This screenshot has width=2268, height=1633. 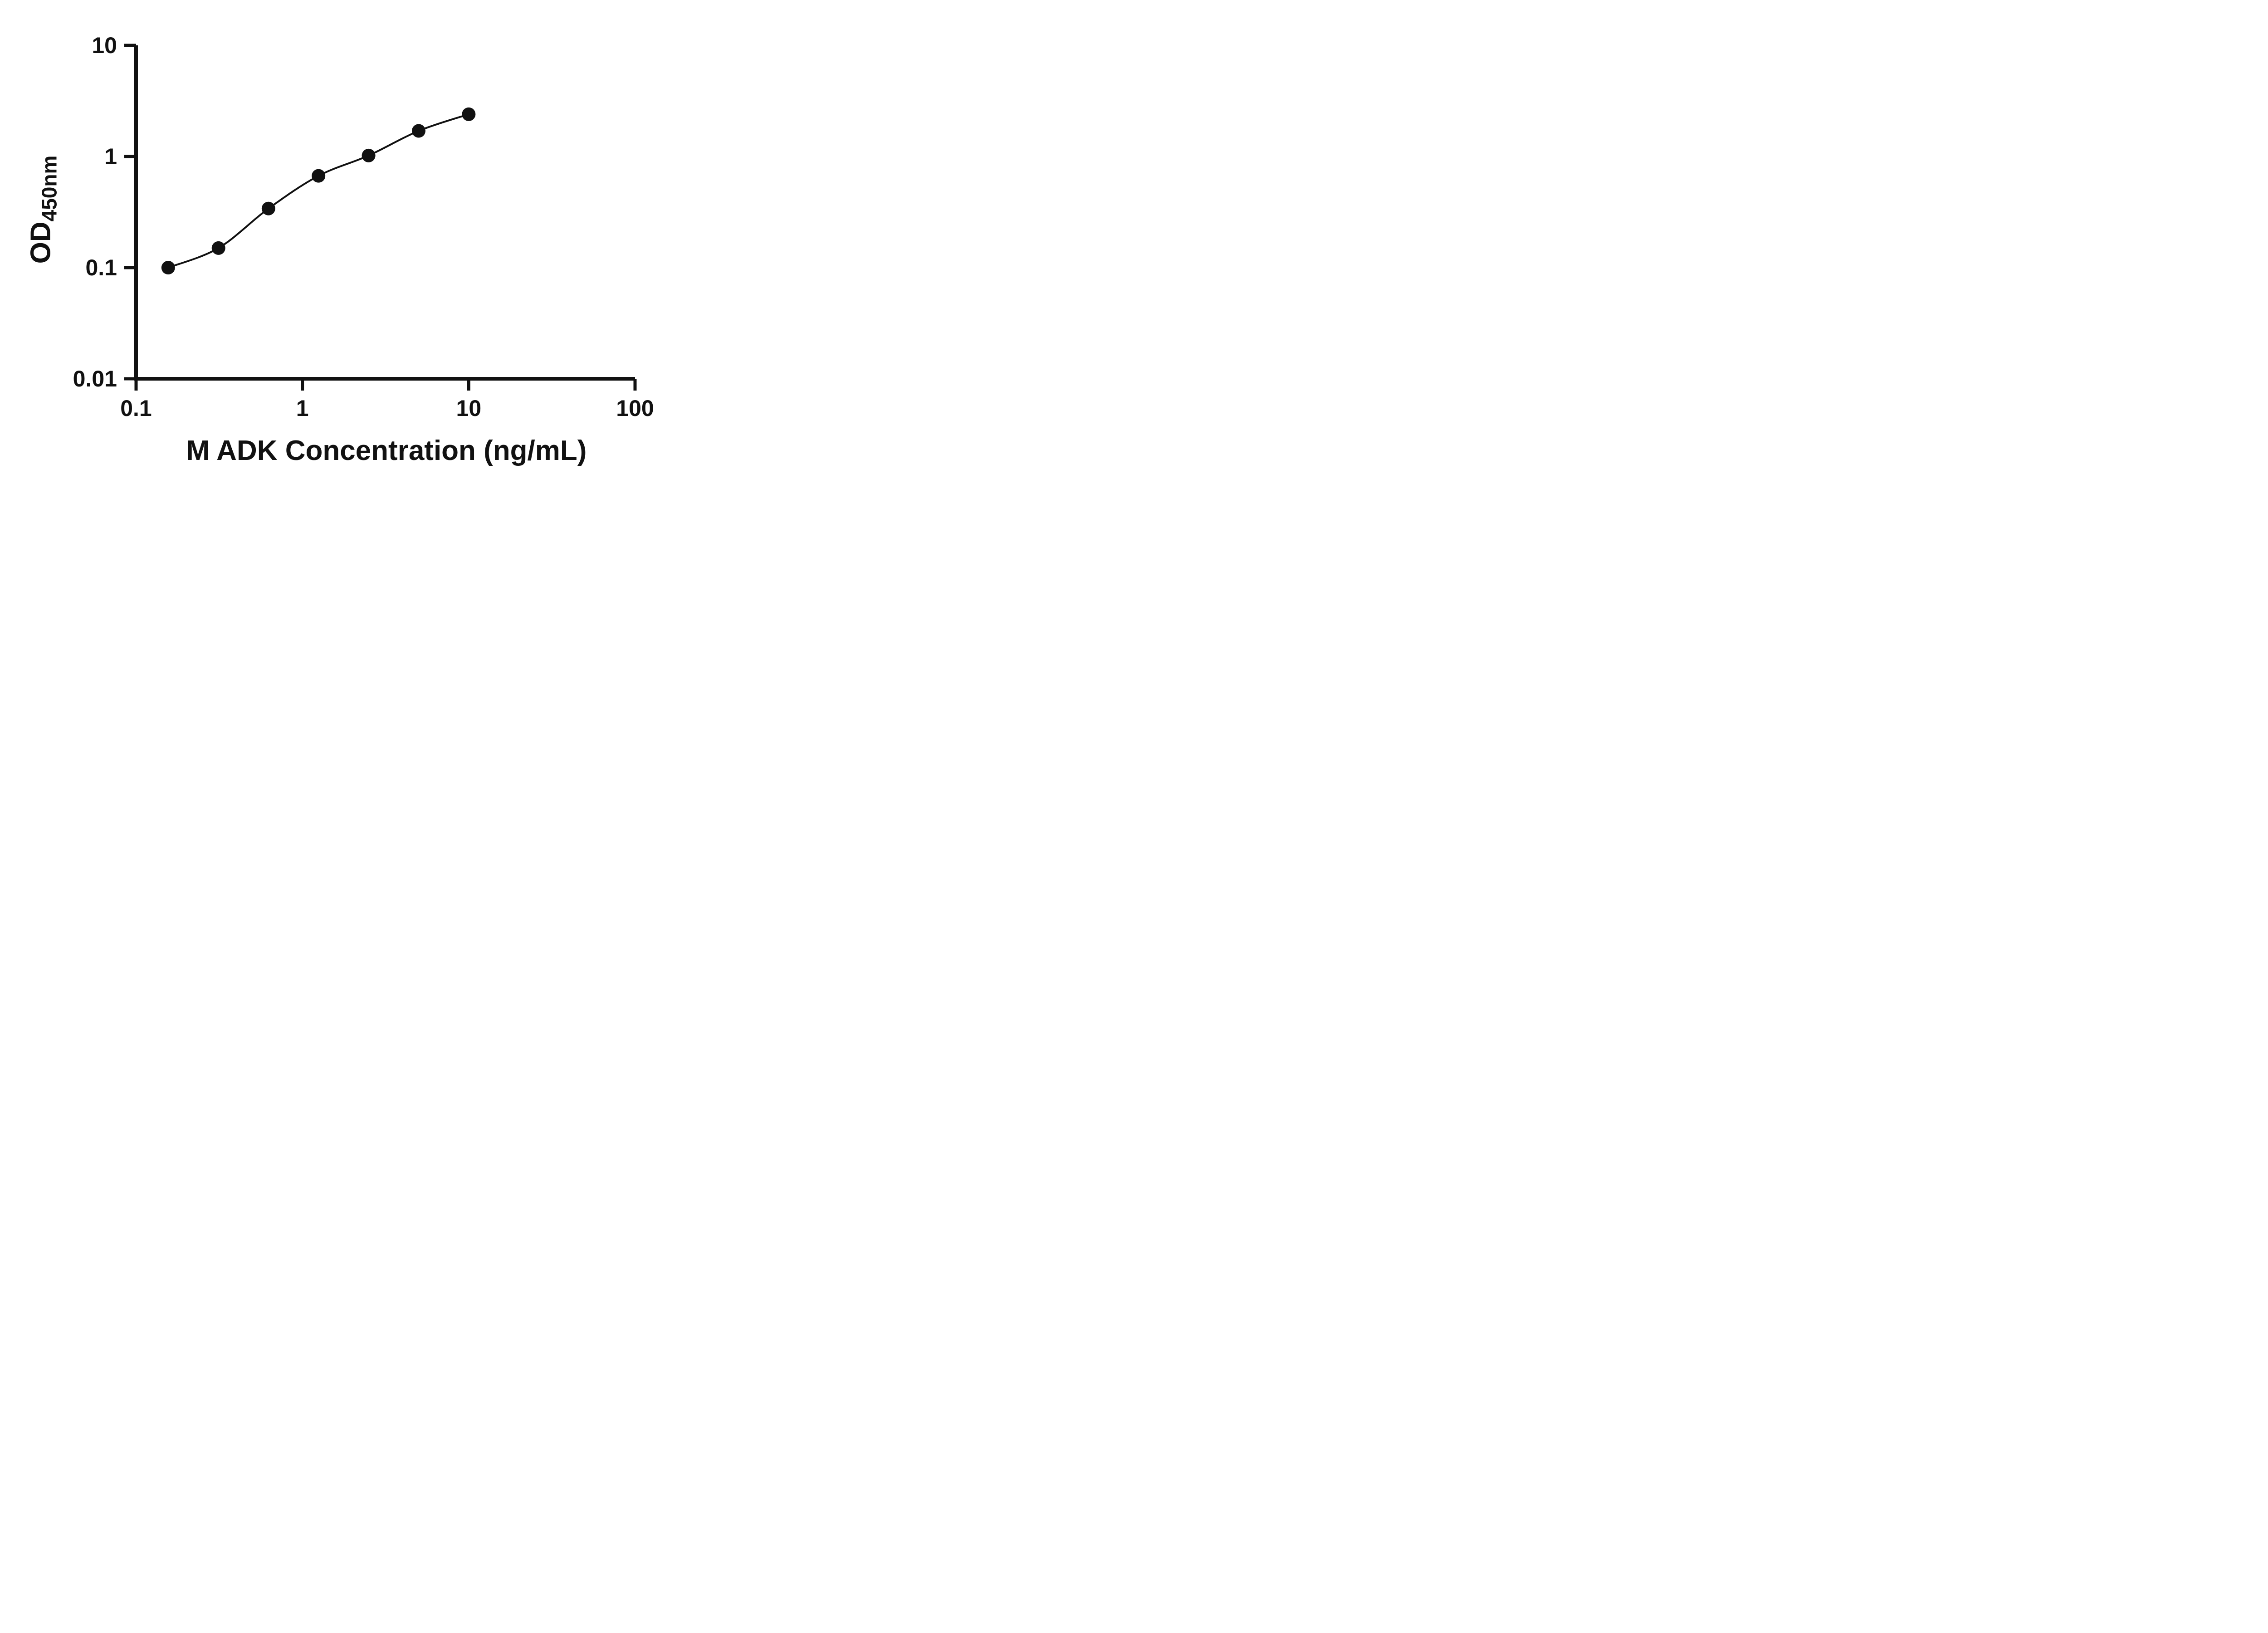 What do you see at coordinates (101, 267) in the screenshot?
I see `y-axis-tick-label: 0.1` at bounding box center [101, 267].